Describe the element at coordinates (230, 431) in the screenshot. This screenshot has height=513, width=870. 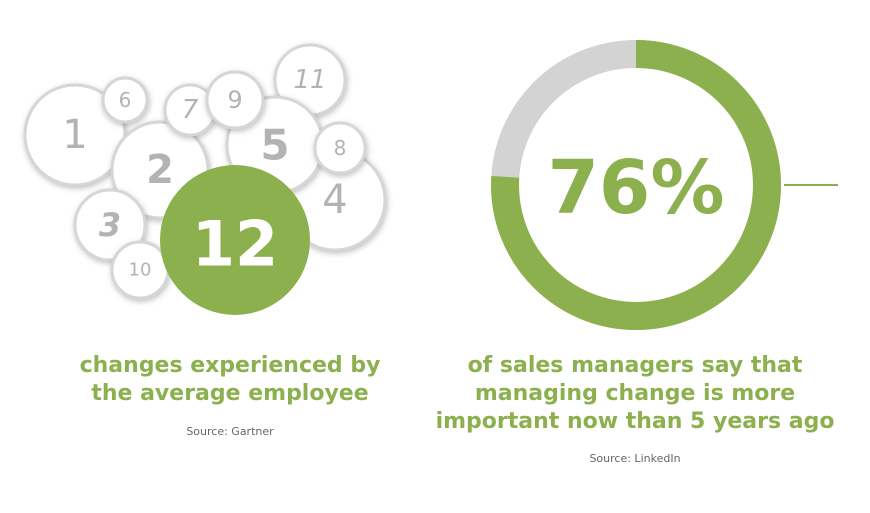
I see `source: Source: Gartner` at that location.